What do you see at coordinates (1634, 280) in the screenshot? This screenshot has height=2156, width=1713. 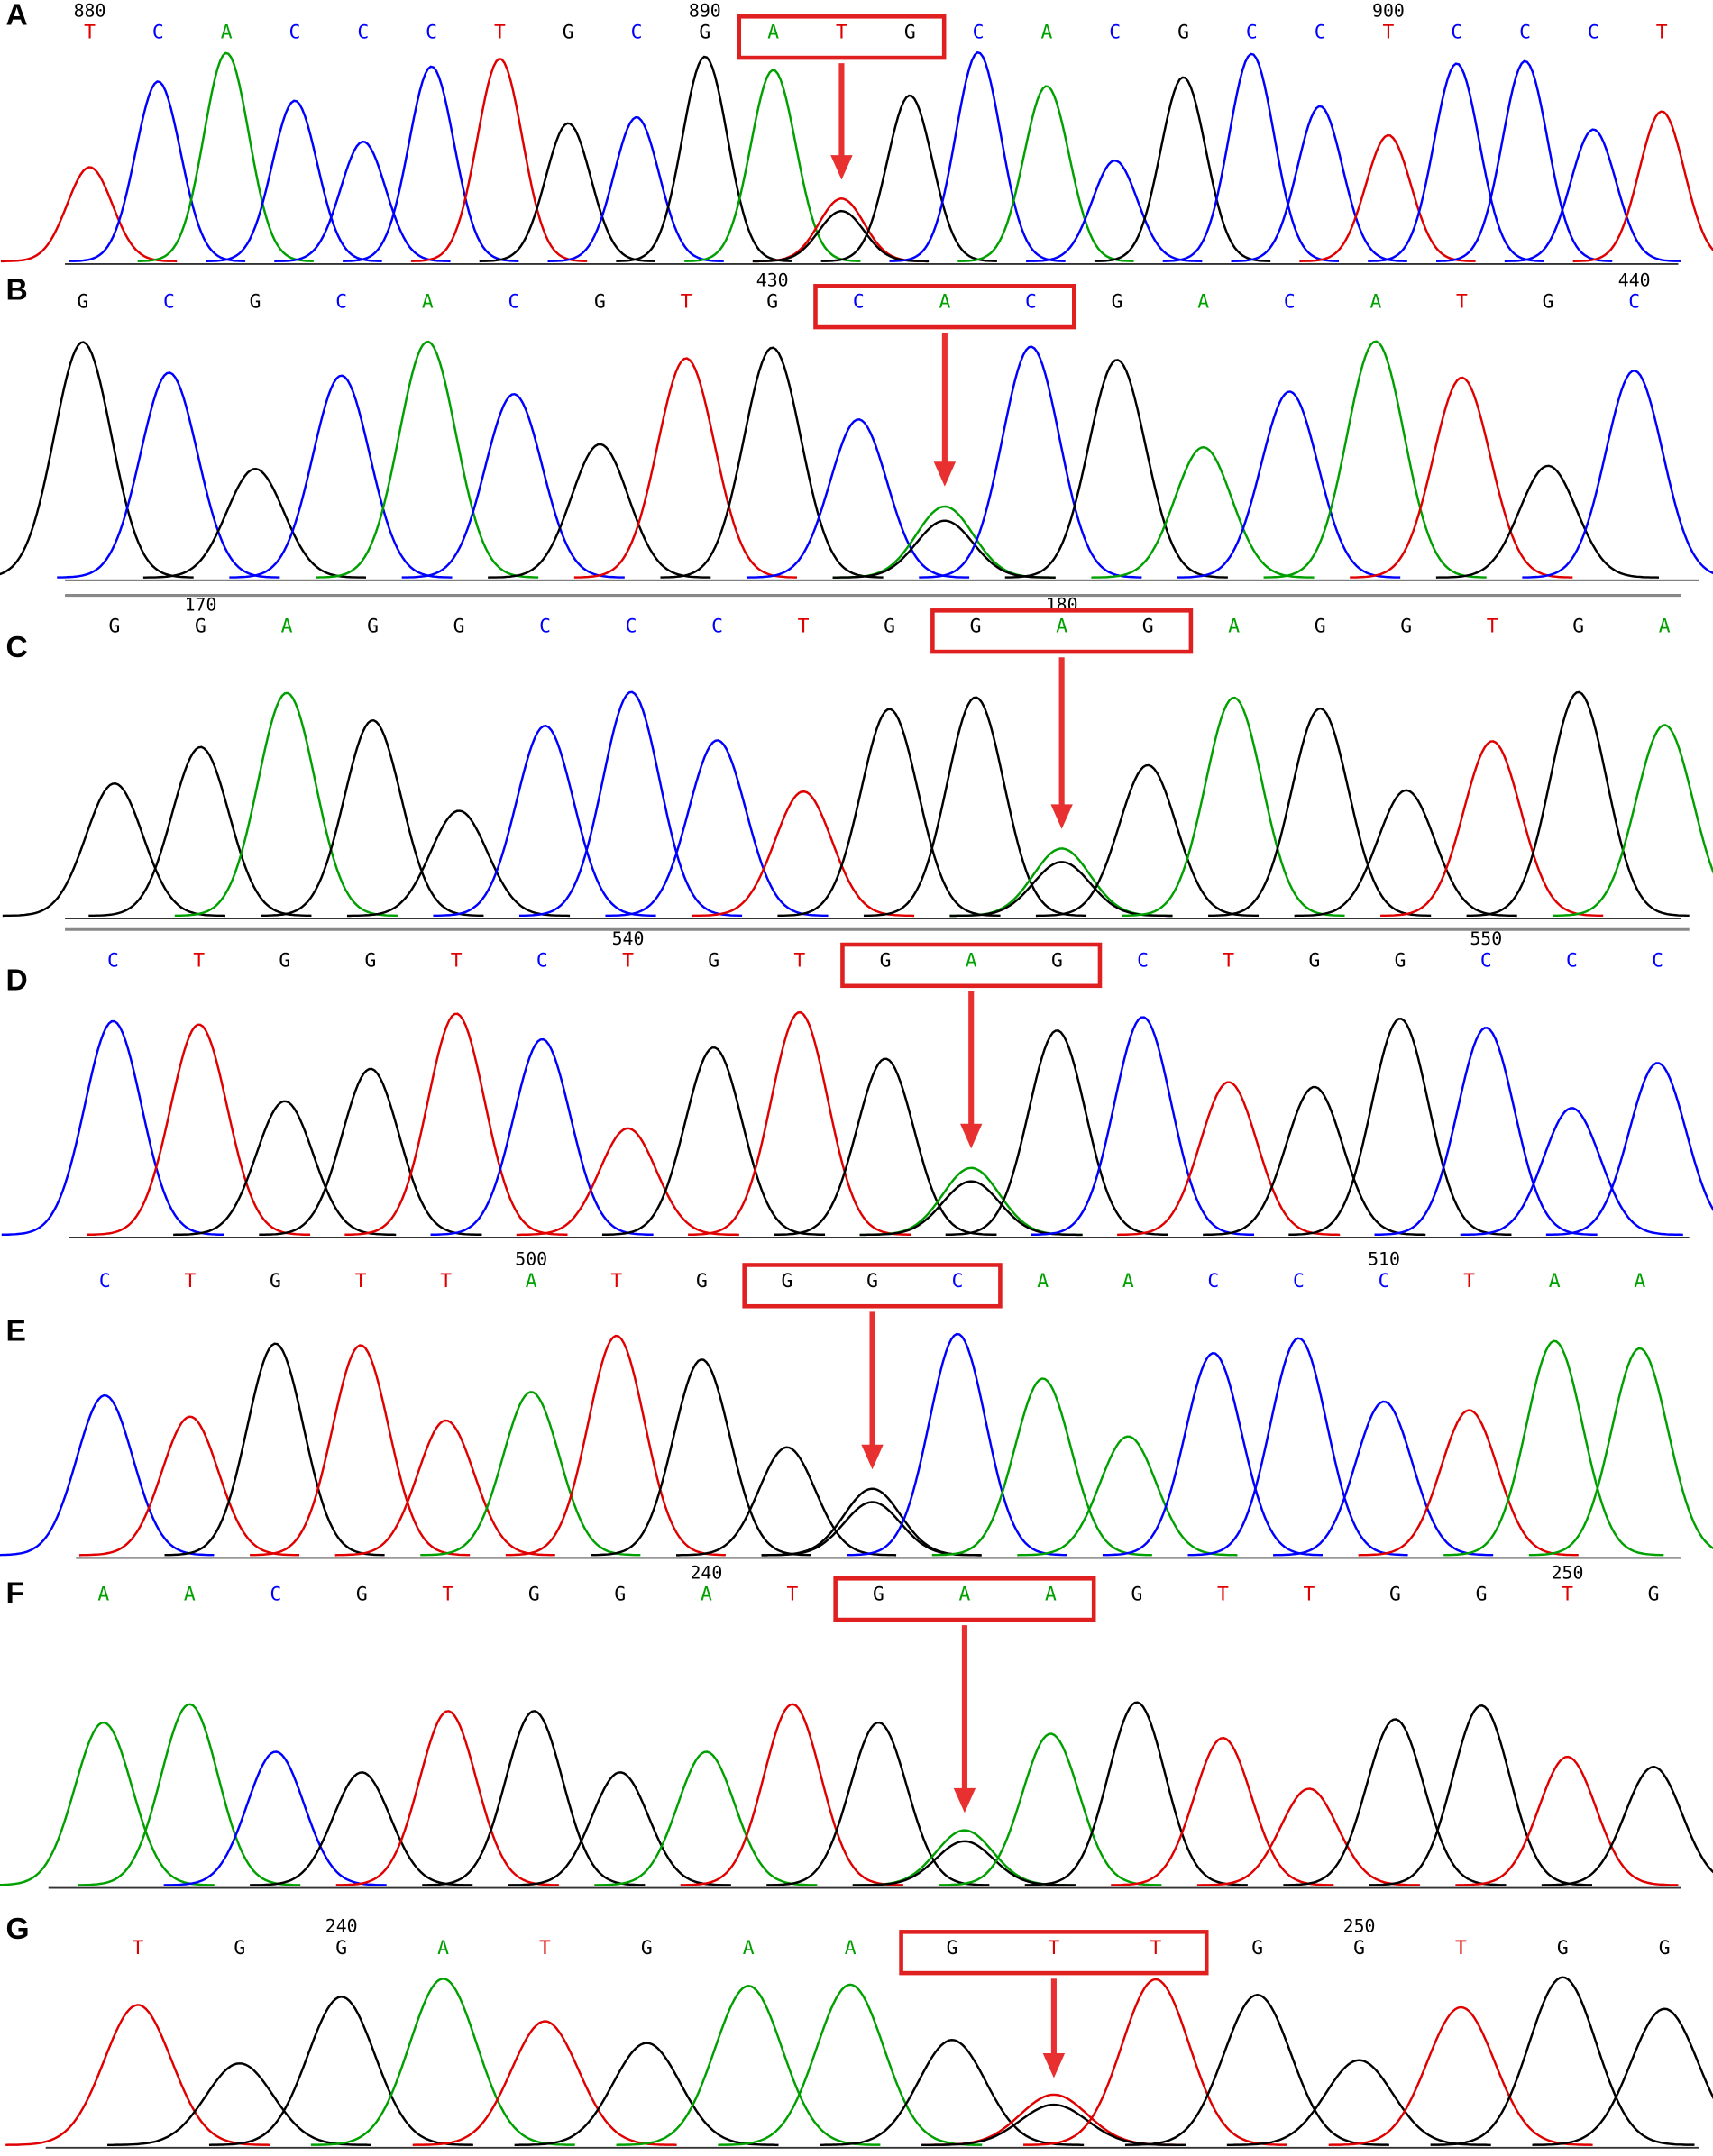 I see `position-number: 440` at bounding box center [1634, 280].